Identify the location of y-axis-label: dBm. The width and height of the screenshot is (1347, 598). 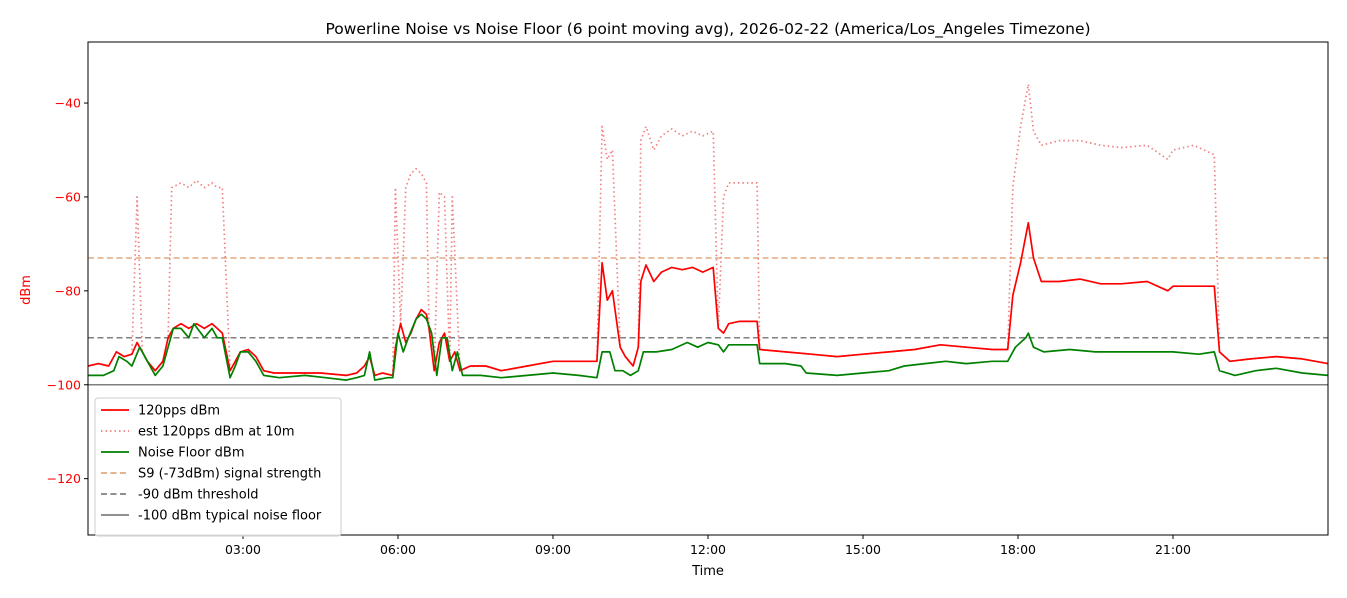
(26, 290).